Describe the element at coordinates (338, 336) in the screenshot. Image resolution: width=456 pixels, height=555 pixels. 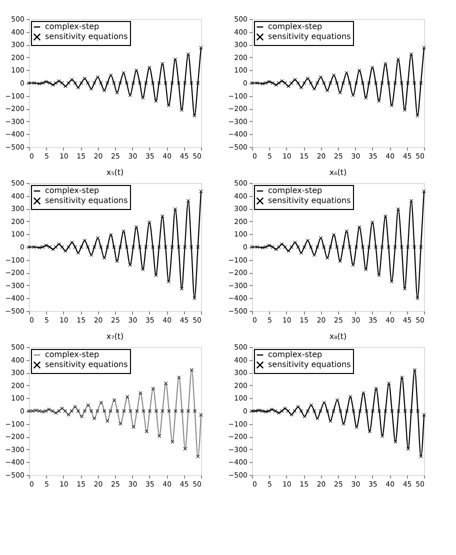
I see `chart-title: x₈(t)` at that location.